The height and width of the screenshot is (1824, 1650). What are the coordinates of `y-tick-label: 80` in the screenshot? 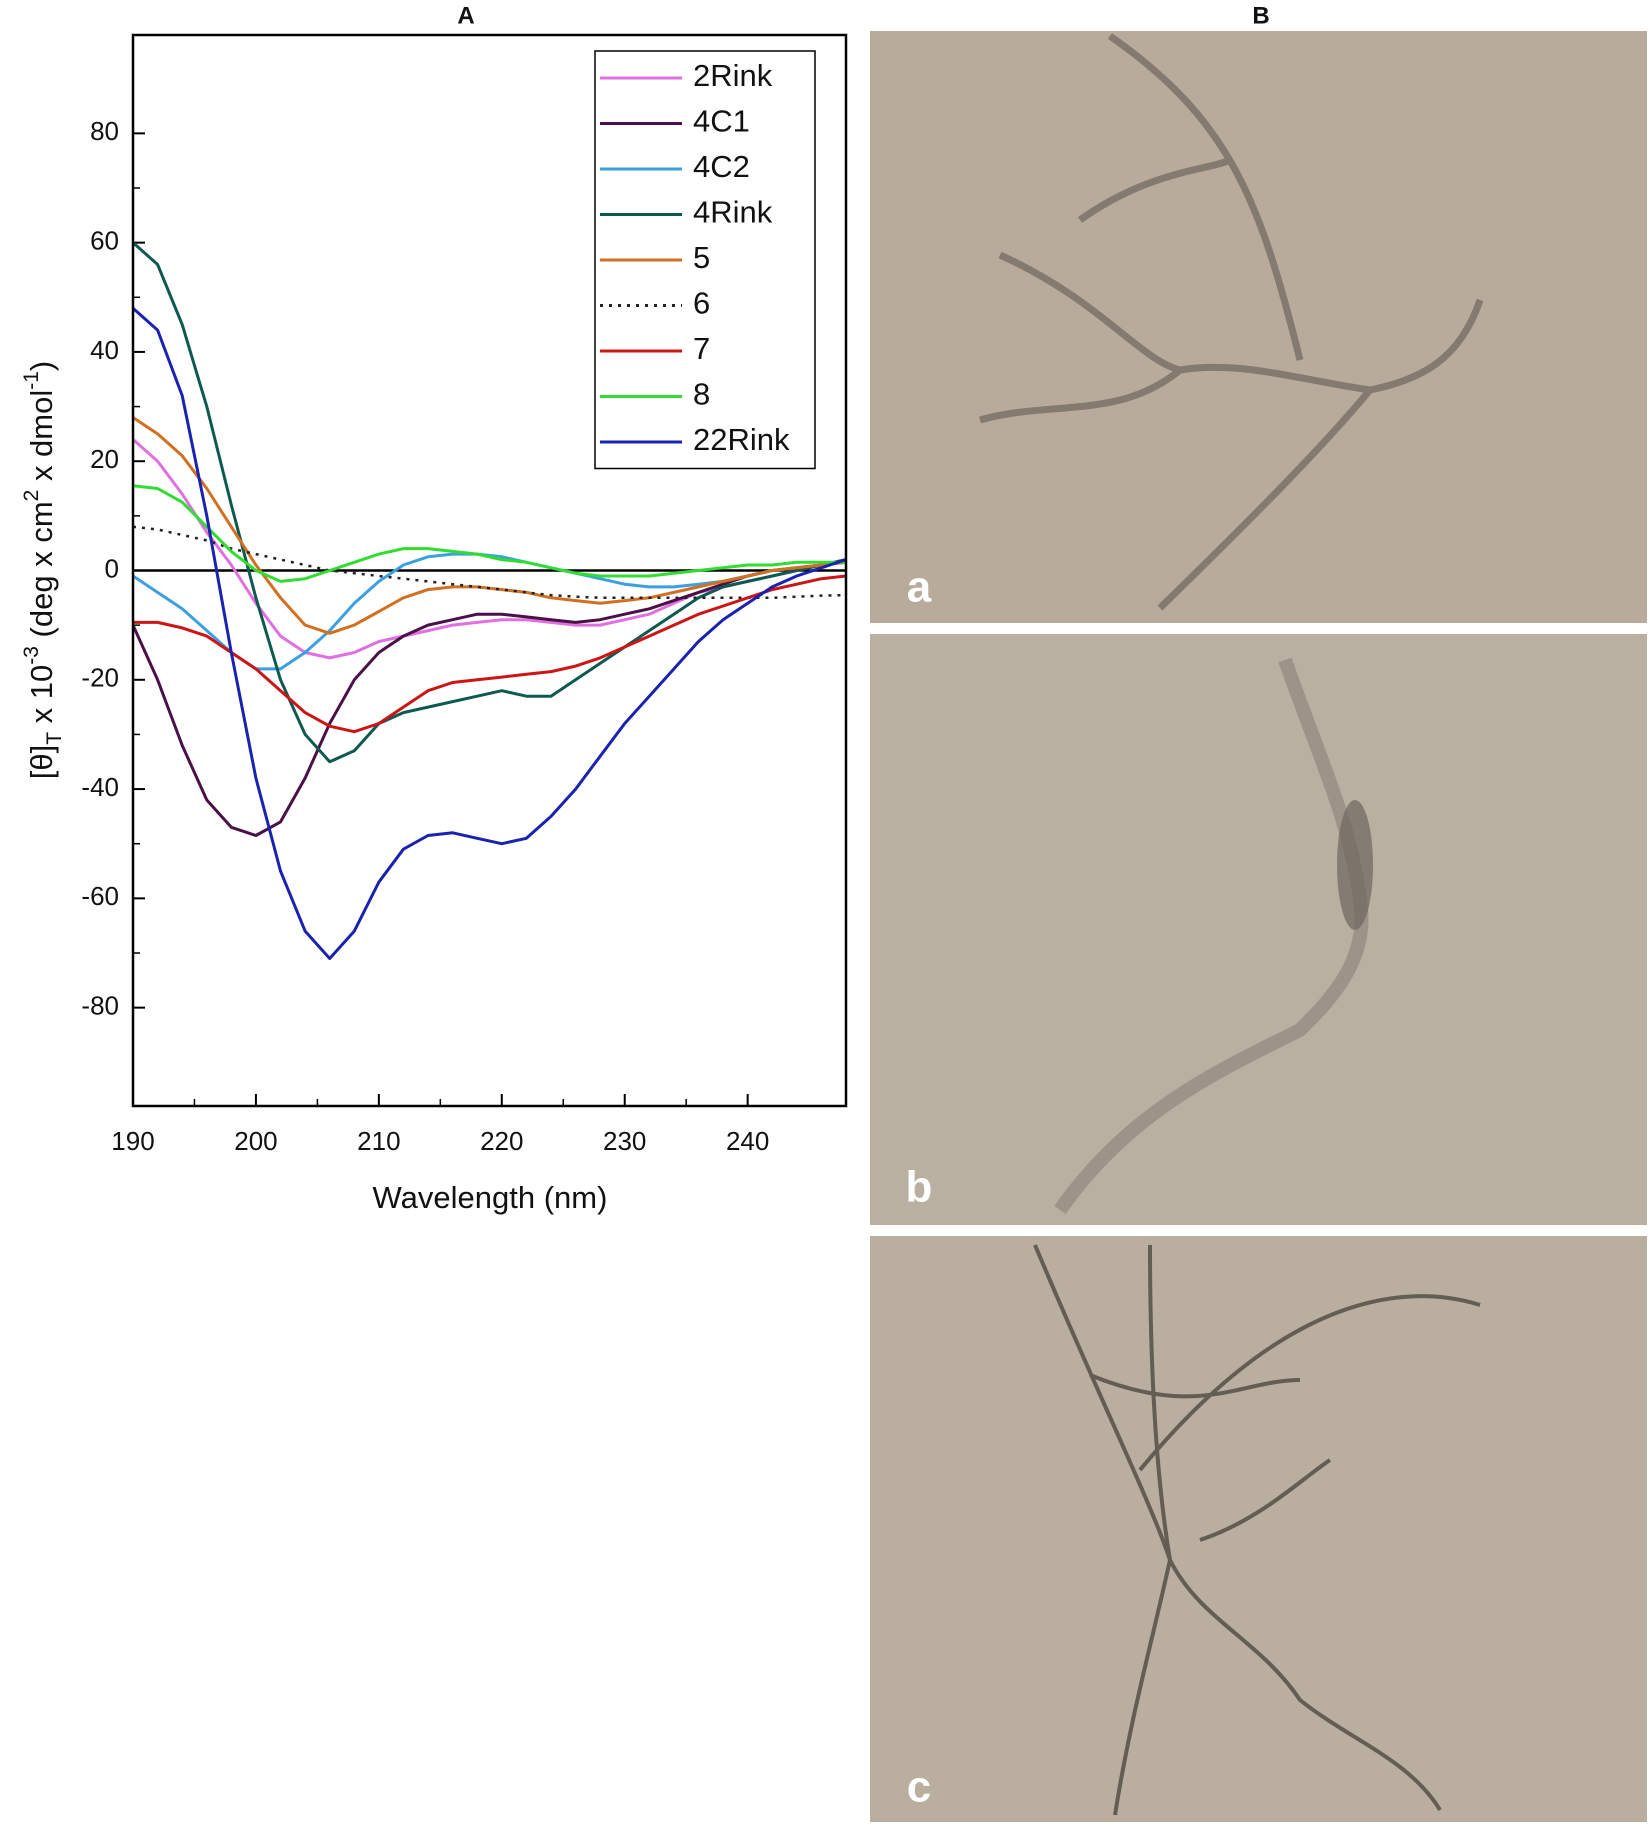 It's located at (104, 131).